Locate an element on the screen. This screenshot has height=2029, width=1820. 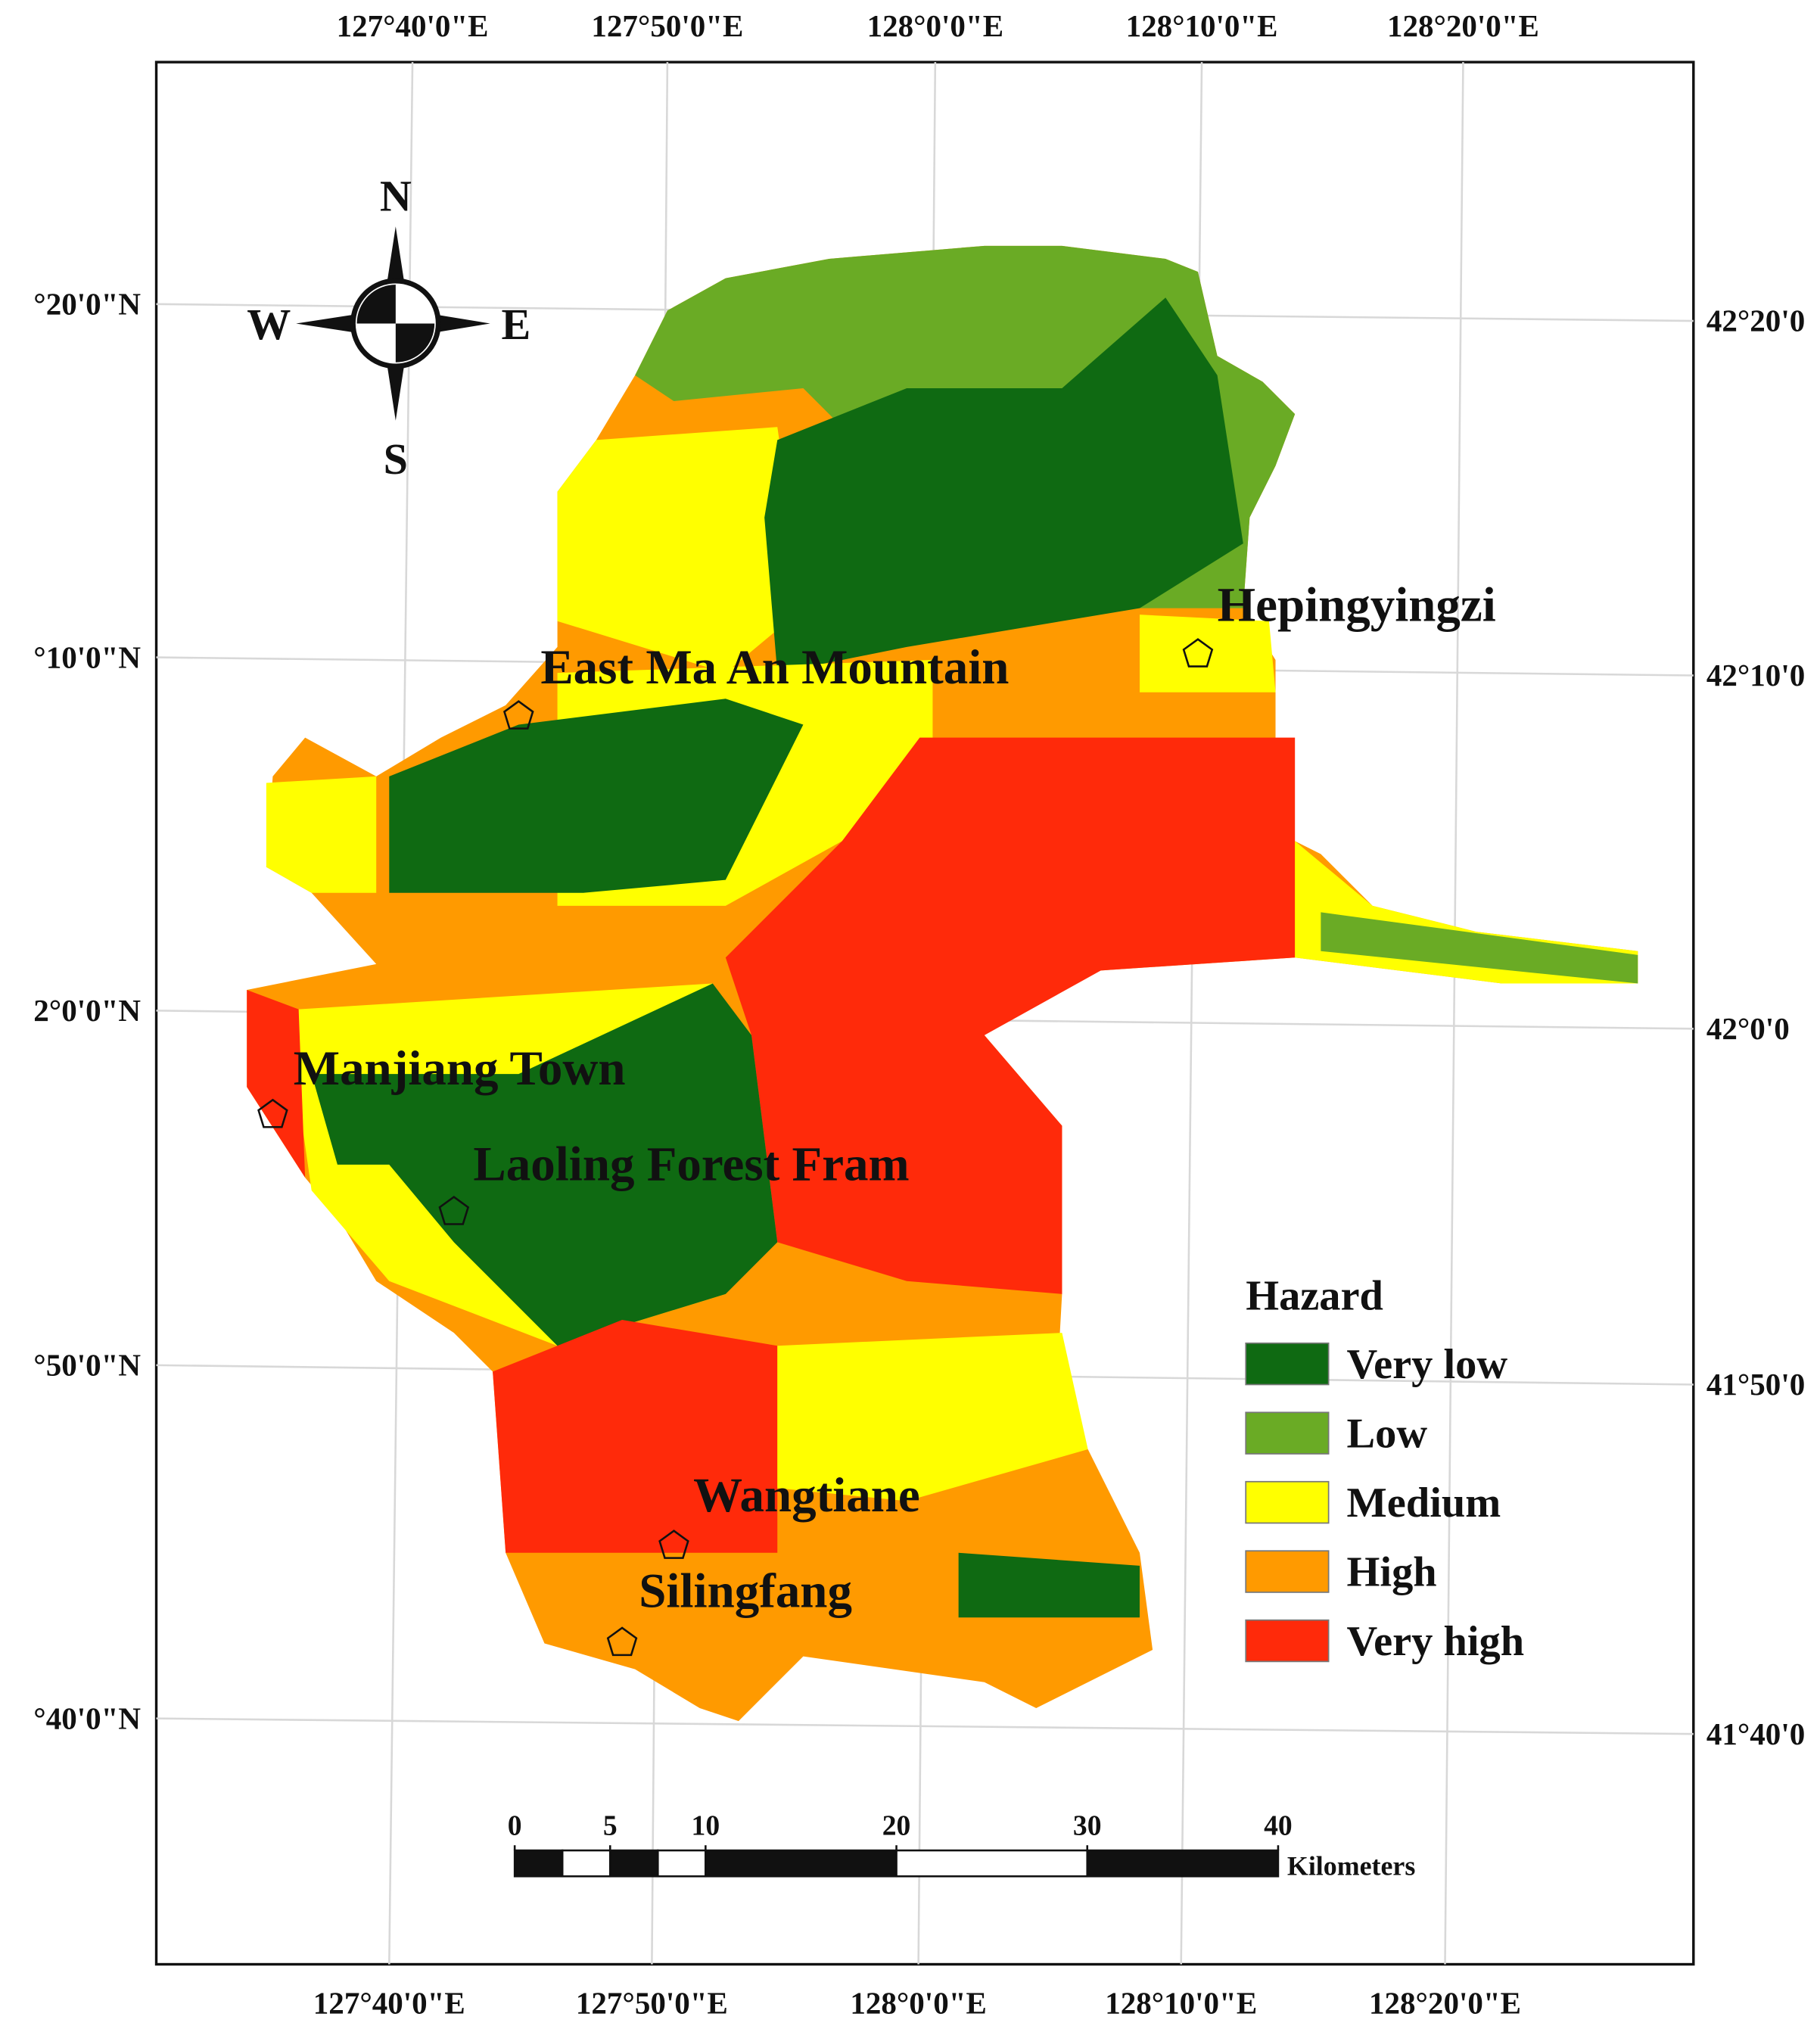
place-label: Manjiang Town is located at coordinates (460, 1068).